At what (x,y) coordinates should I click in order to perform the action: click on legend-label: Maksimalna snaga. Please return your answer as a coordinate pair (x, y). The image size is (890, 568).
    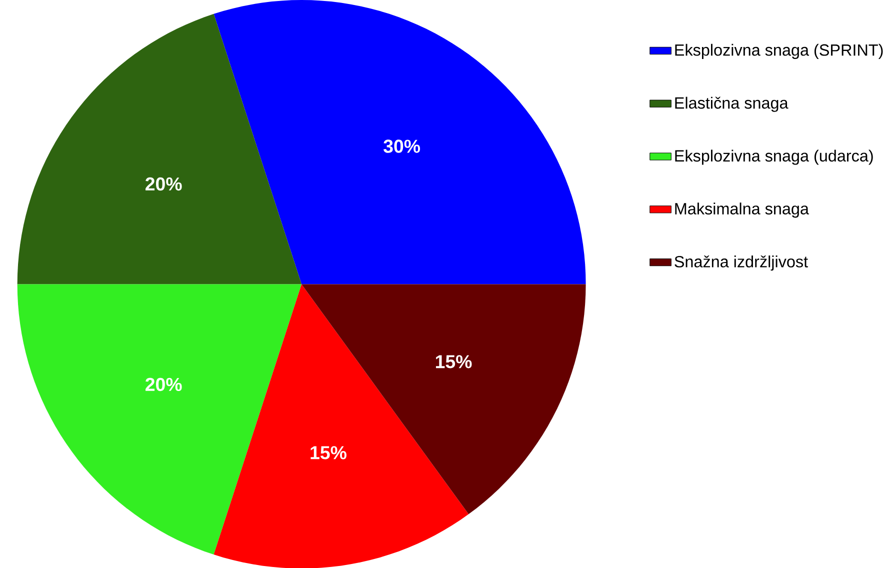
    Looking at the image, I should click on (742, 210).